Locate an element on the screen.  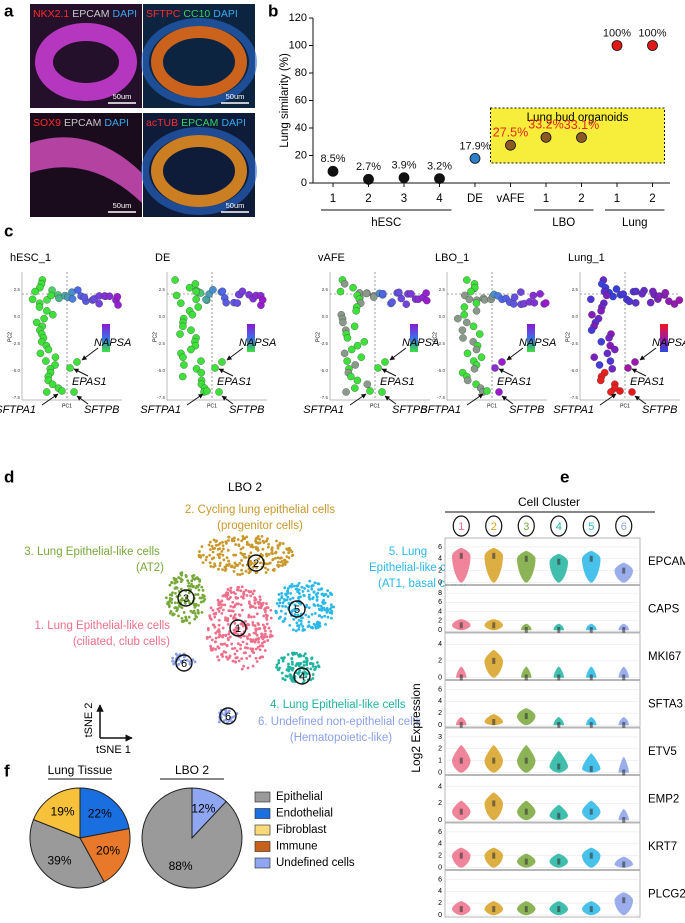
gene-name: EPCAM is located at coordinates (666, 562).